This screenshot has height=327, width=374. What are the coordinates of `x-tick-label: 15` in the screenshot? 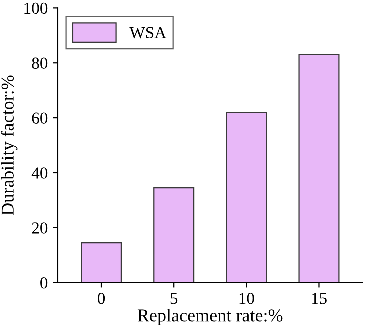 It's located at (319, 298).